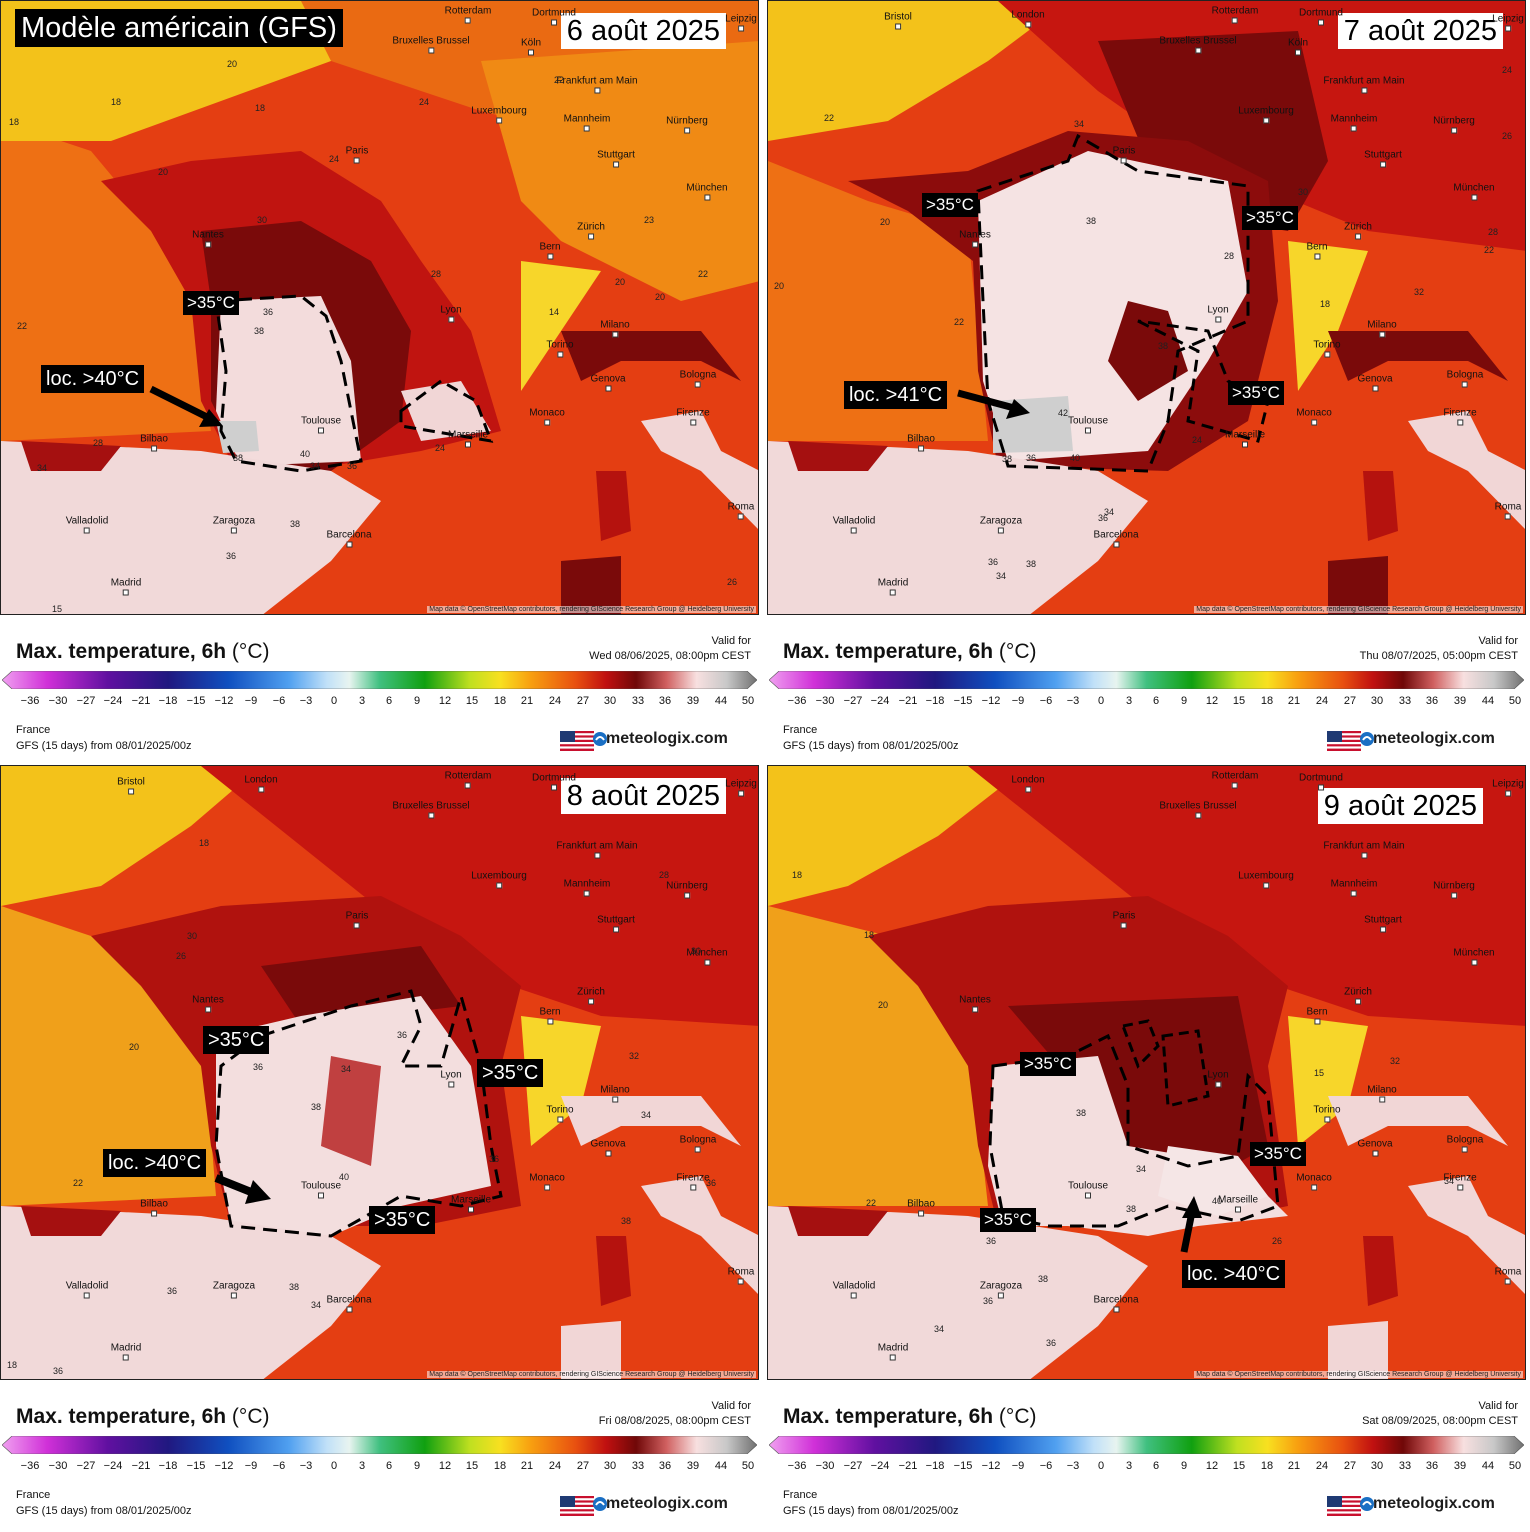 The height and width of the screenshot is (1532, 1530). What do you see at coordinates (1088, 425) in the screenshot?
I see `city-label: Toulouse` at bounding box center [1088, 425].